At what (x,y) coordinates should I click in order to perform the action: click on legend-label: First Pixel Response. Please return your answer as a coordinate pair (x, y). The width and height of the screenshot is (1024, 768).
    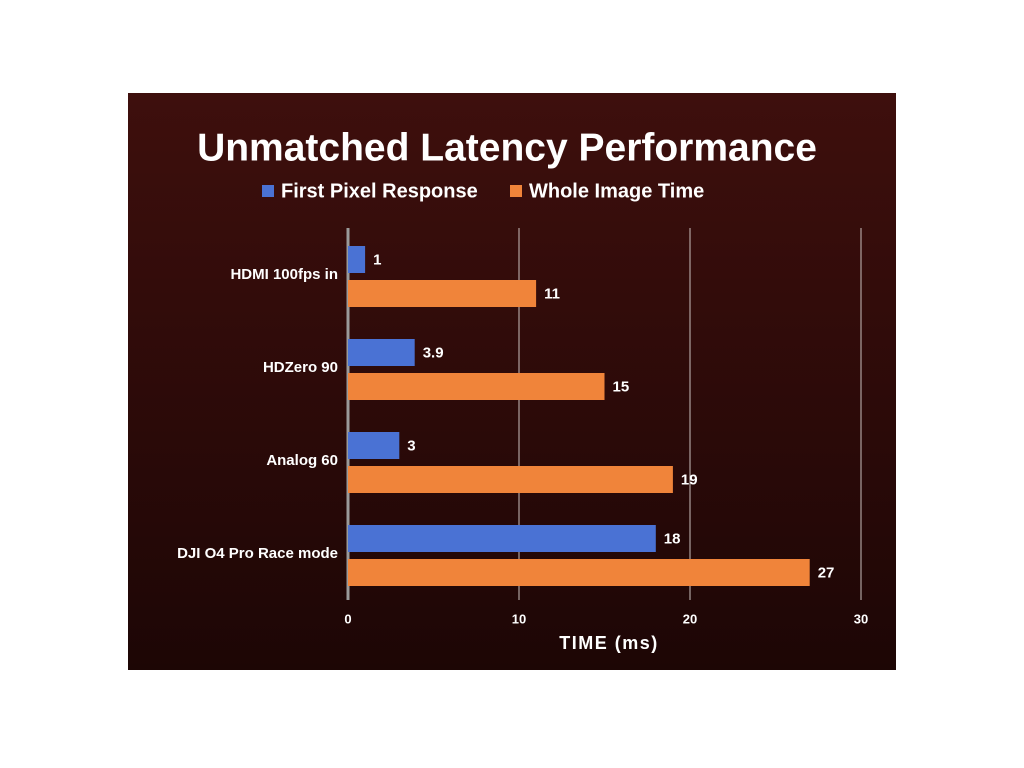
    Looking at the image, I should click on (379, 191).